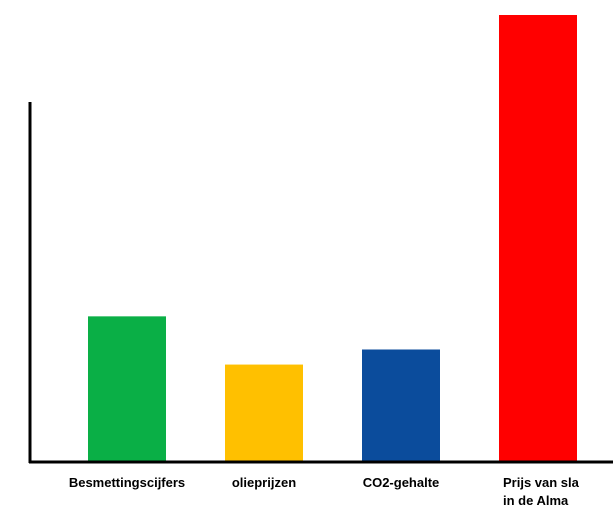 The image size is (613, 510). I want to click on x-tick-label-prijs-van-sla-in-de-alma: Prijs van sla in de Alma, so click(541, 491).